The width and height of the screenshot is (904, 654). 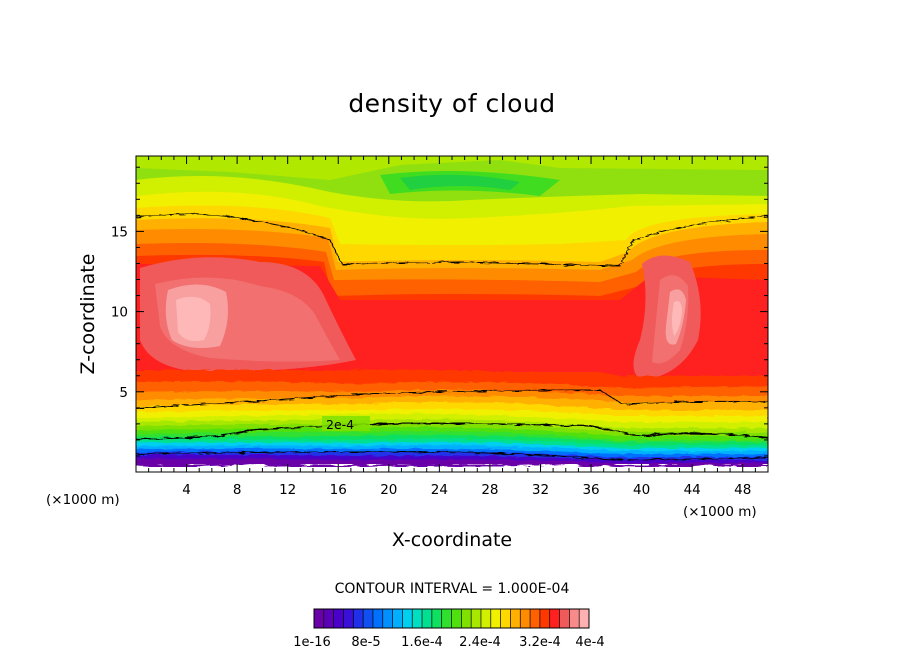 What do you see at coordinates (452, 589) in the screenshot?
I see `contour-interval-text: CONTOUR INTERVAL = 1.000E-04` at bounding box center [452, 589].